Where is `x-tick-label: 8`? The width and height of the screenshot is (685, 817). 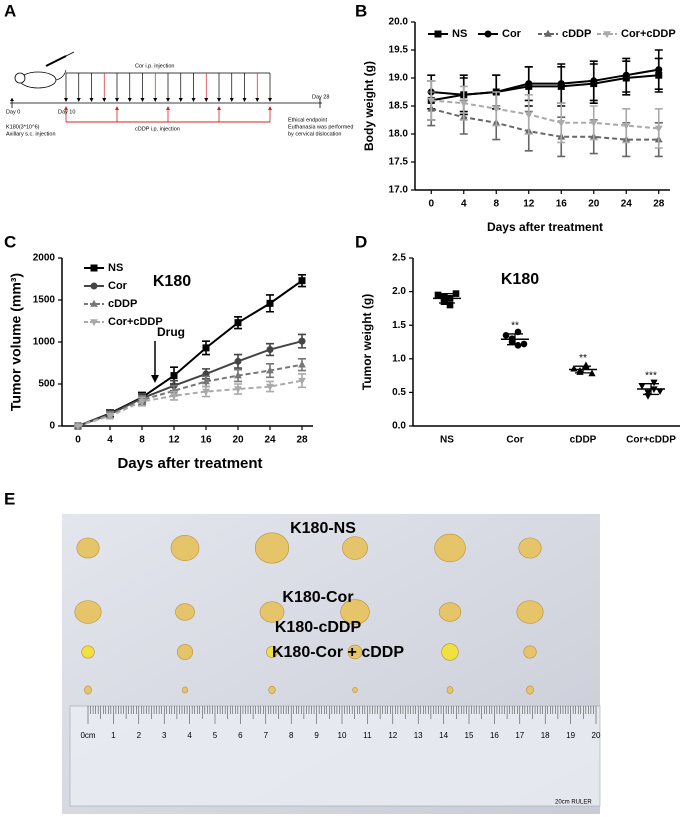 x-tick-label: 8 is located at coordinates (496, 204).